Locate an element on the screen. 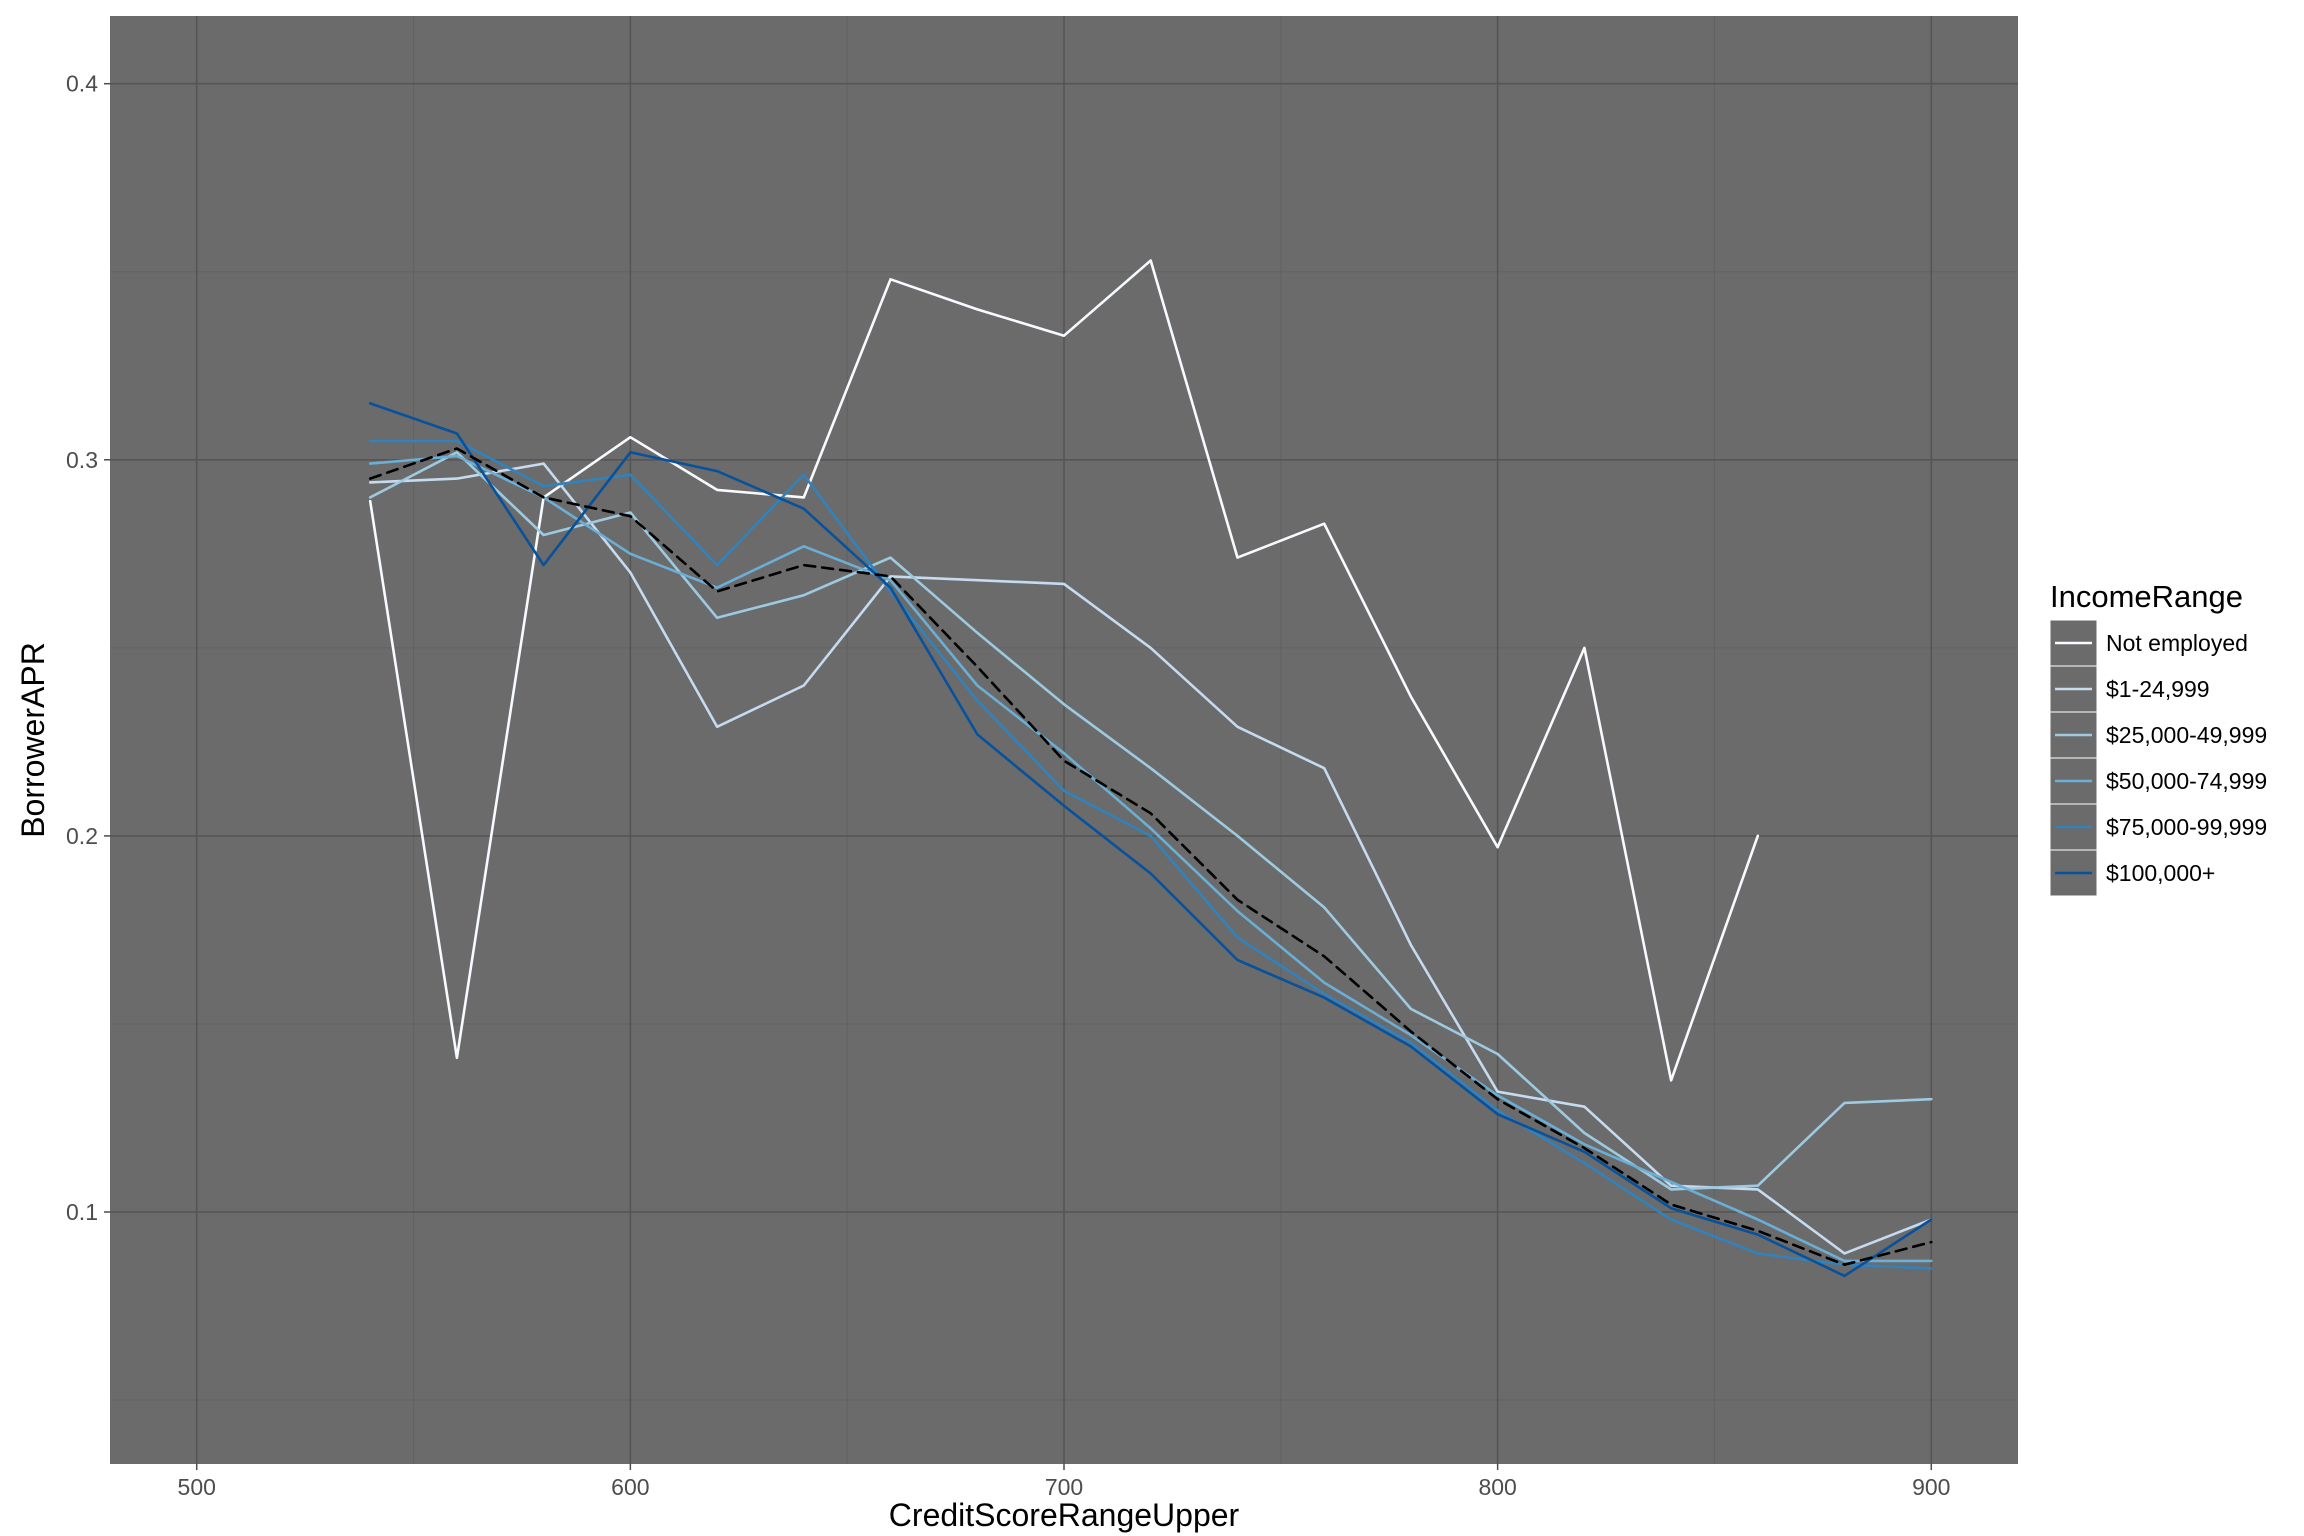 The image size is (2304, 1536). y-tick-label: 0.4 is located at coordinates (82, 84).